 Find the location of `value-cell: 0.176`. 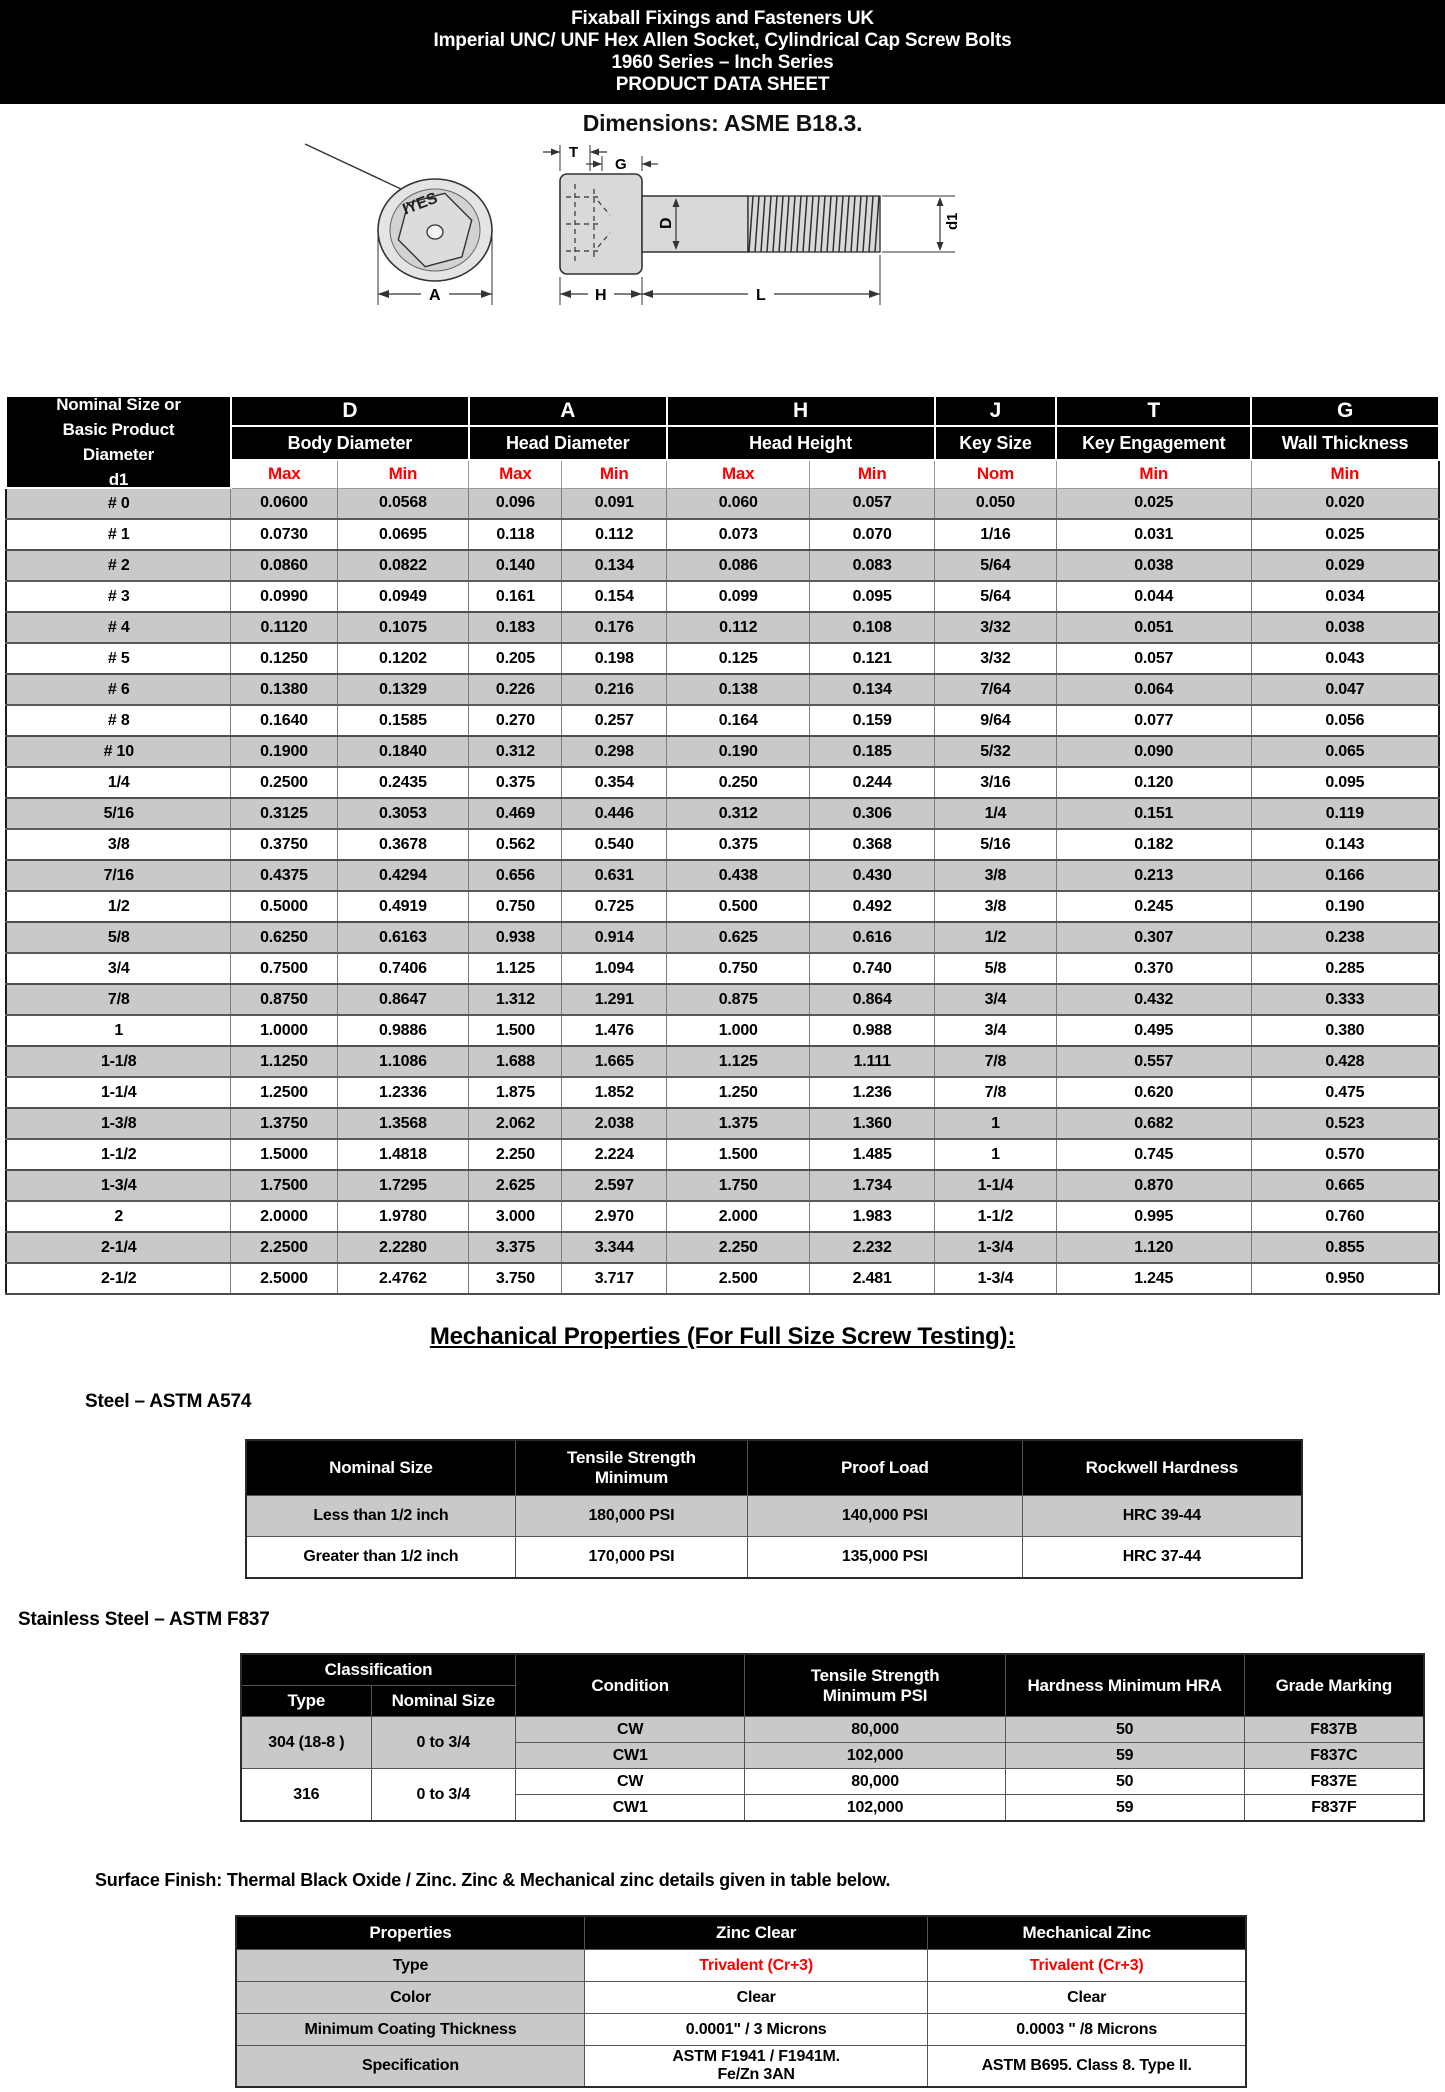

value-cell: 0.176 is located at coordinates (614, 627).